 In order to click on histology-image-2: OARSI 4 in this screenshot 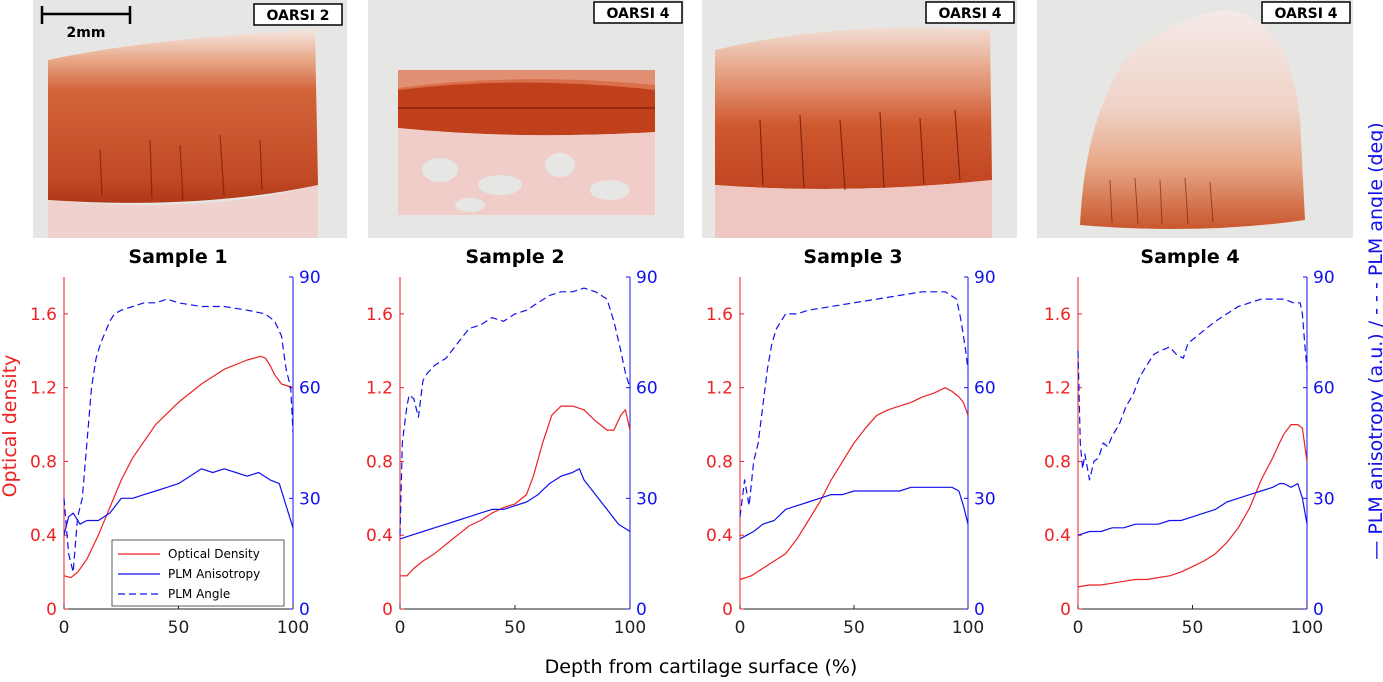, I will do `click(526, 119)`.